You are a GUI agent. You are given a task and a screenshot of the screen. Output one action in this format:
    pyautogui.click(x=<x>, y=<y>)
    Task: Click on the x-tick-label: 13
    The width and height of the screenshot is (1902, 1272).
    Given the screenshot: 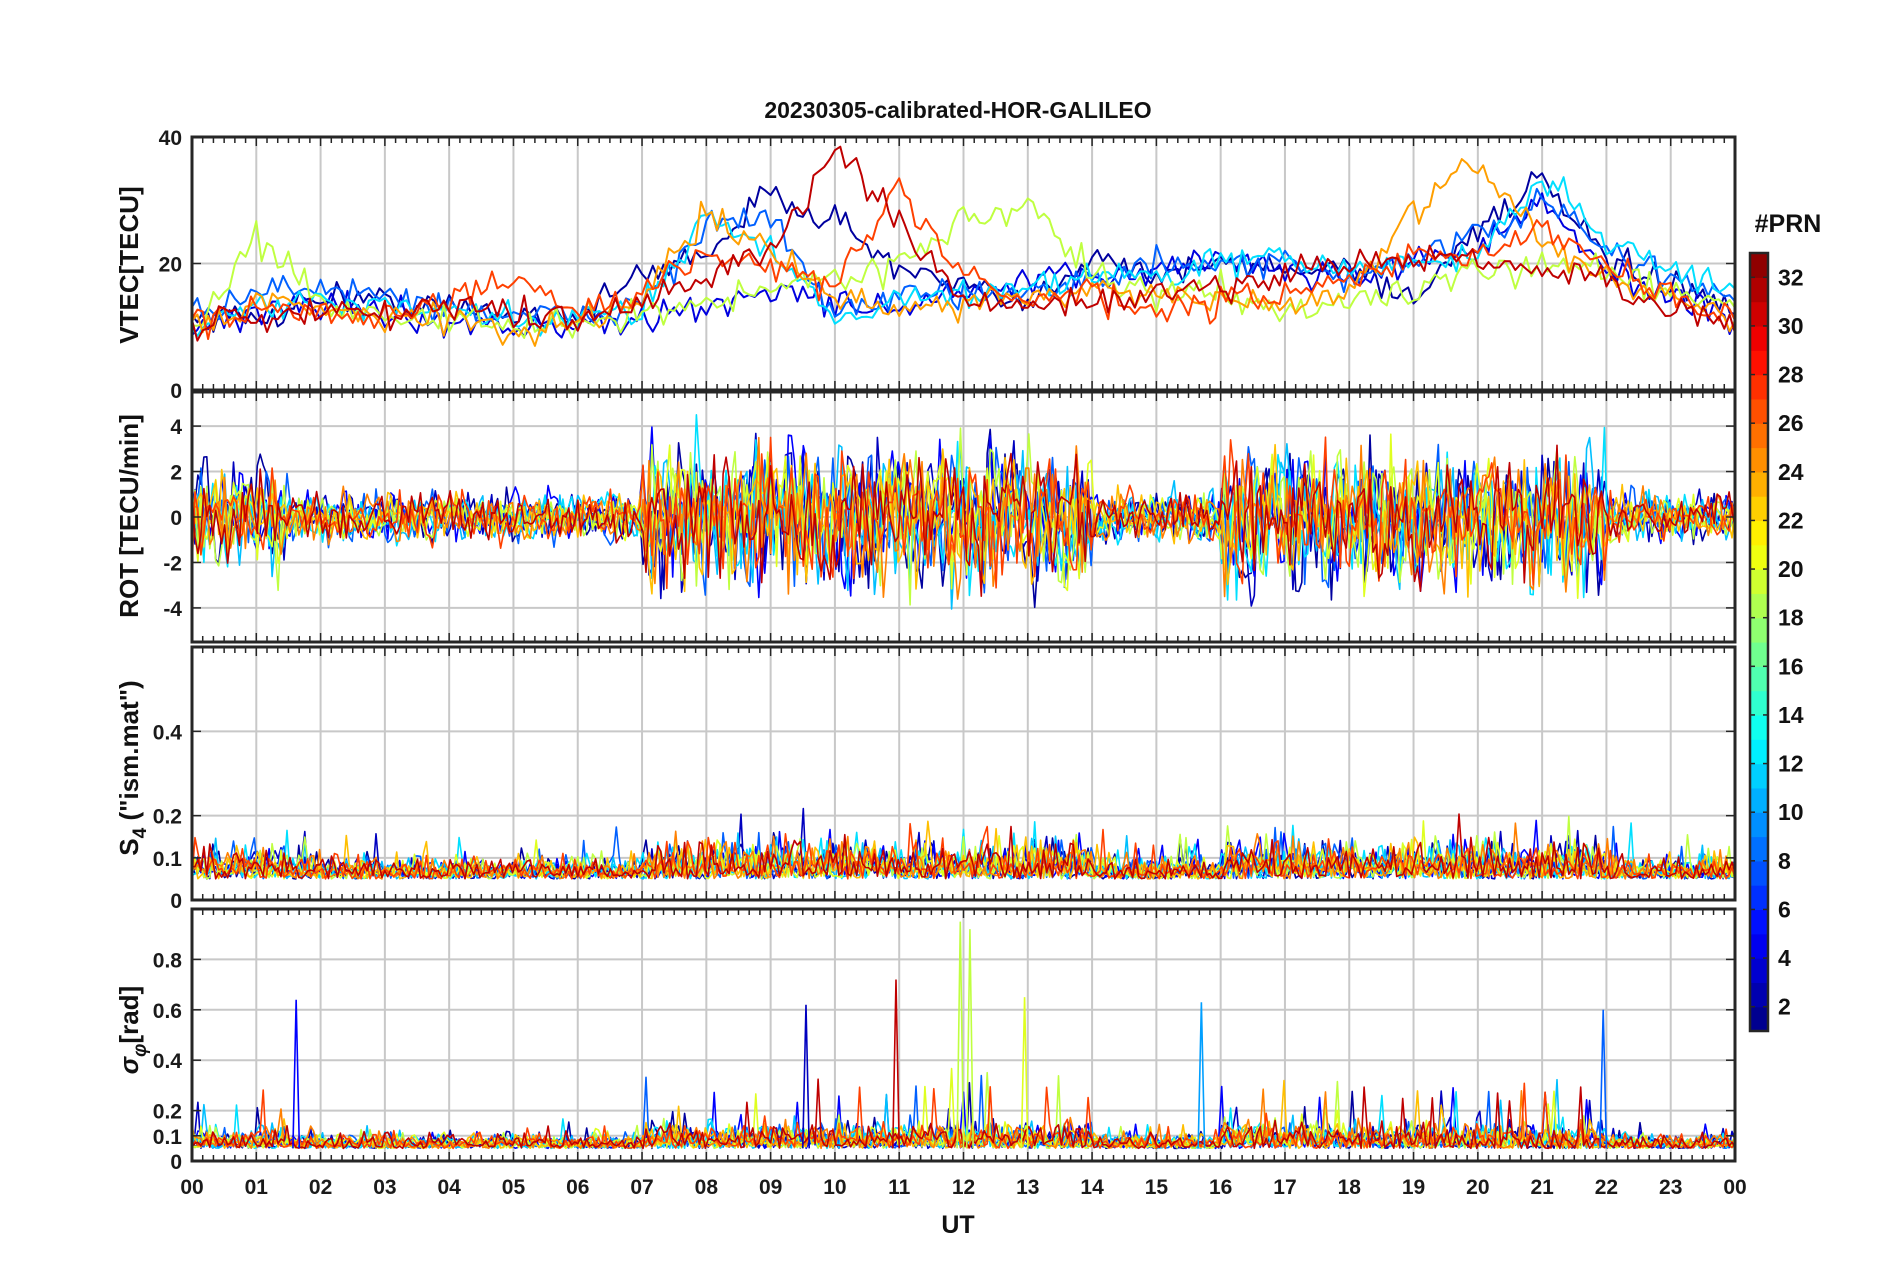 What is the action you would take?
    pyautogui.click(x=1027, y=1187)
    